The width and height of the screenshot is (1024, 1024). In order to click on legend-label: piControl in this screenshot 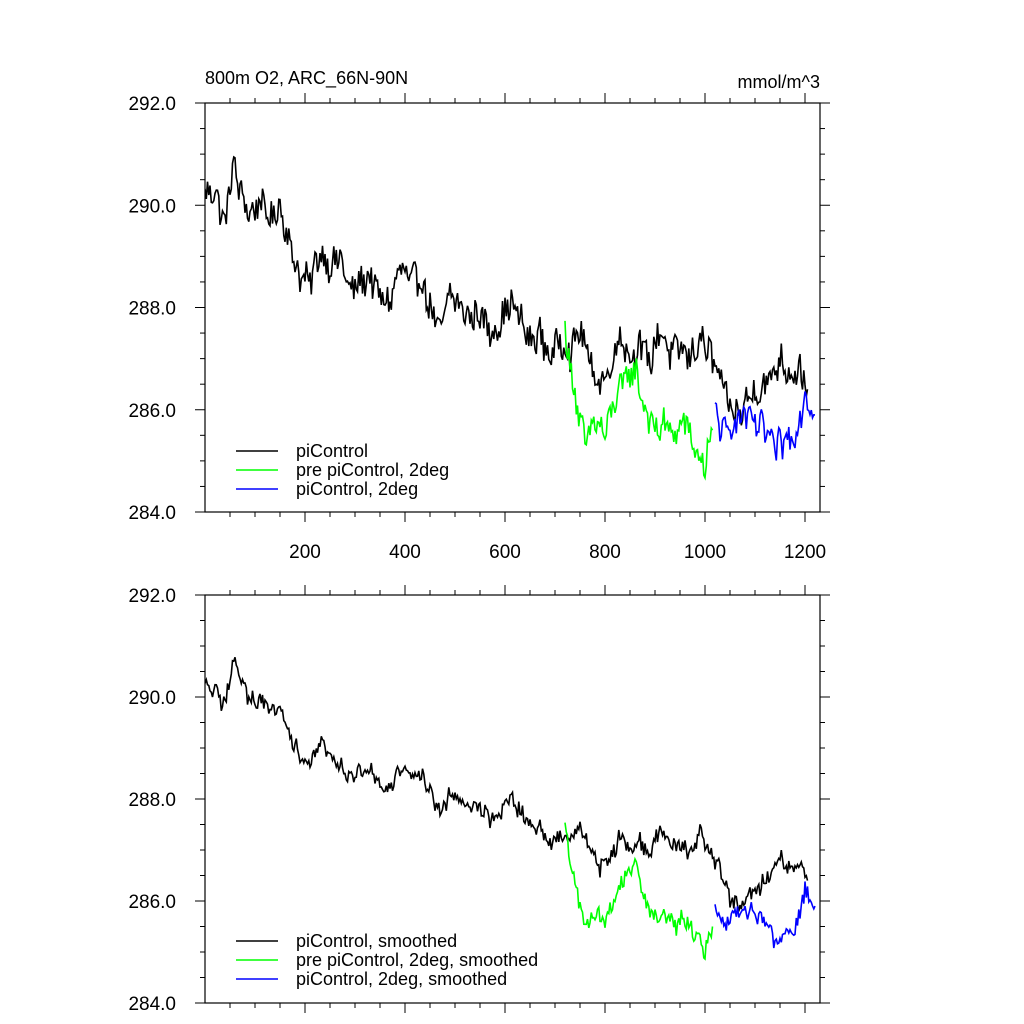, I will do `click(332, 451)`.